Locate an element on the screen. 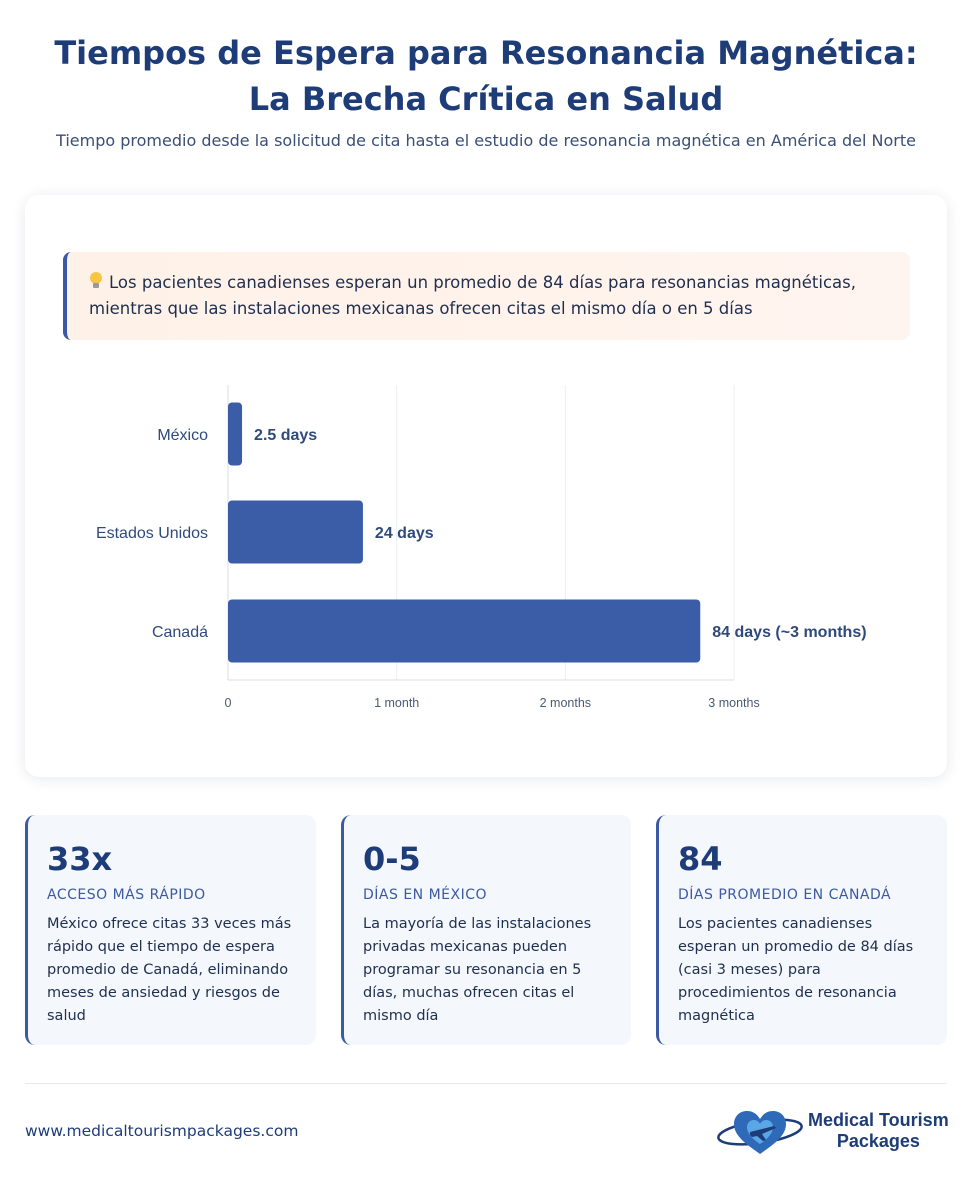 Image resolution: width=972 pixels, height=1178 pixels. x-tick-label: 2 months is located at coordinates (565, 703).